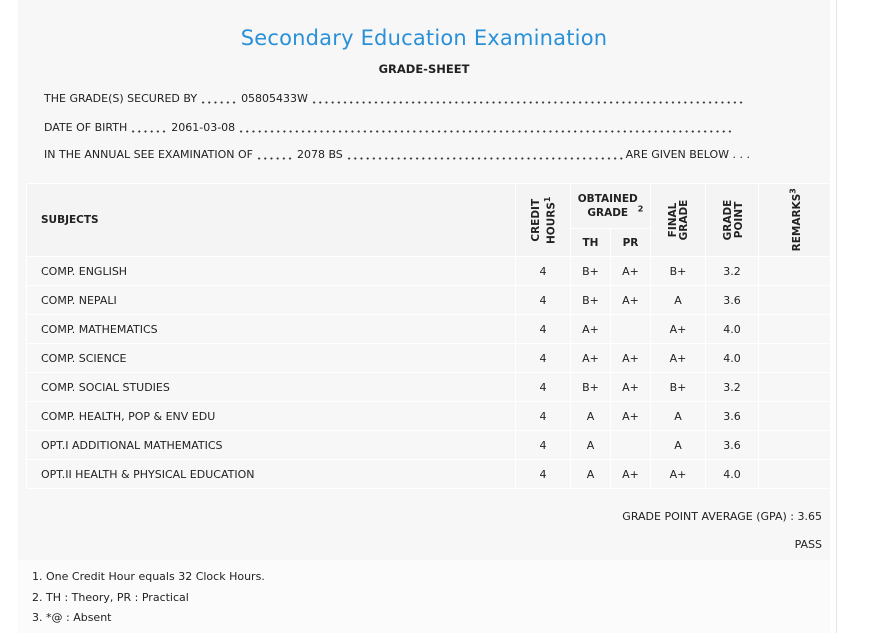  What do you see at coordinates (271, 220) in the screenshot?
I see `column-header: SUBJECTS` at bounding box center [271, 220].